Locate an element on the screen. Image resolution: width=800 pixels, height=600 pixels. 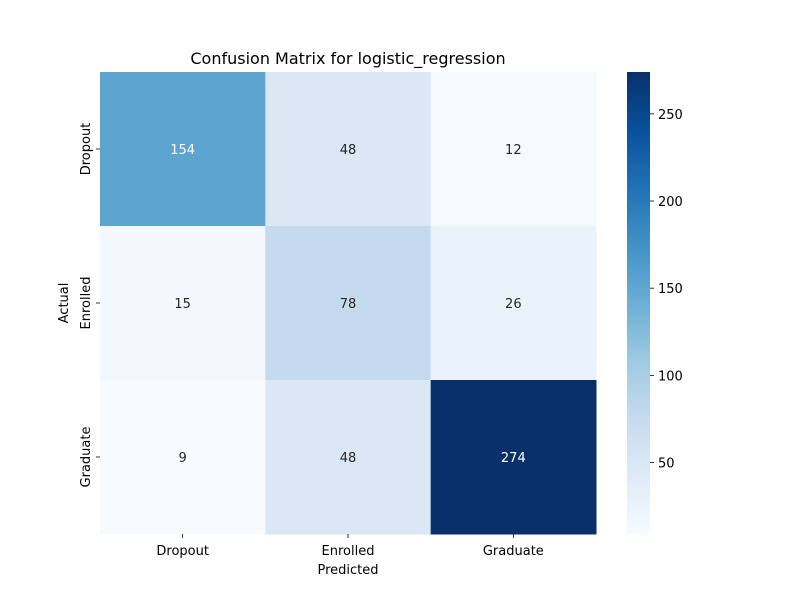
colorbar-ticks: 50 100 150 200 250 is located at coordinates (666, 290).